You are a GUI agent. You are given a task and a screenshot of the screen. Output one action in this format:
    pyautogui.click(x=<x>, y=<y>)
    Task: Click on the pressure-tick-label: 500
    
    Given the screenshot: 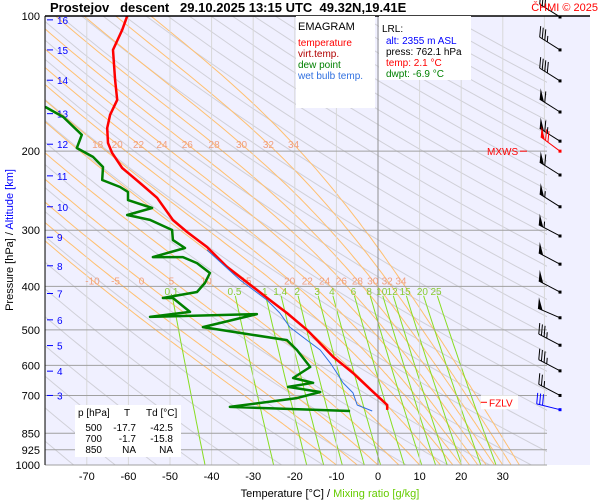 What is the action you would take?
    pyautogui.click(x=31, y=331)
    